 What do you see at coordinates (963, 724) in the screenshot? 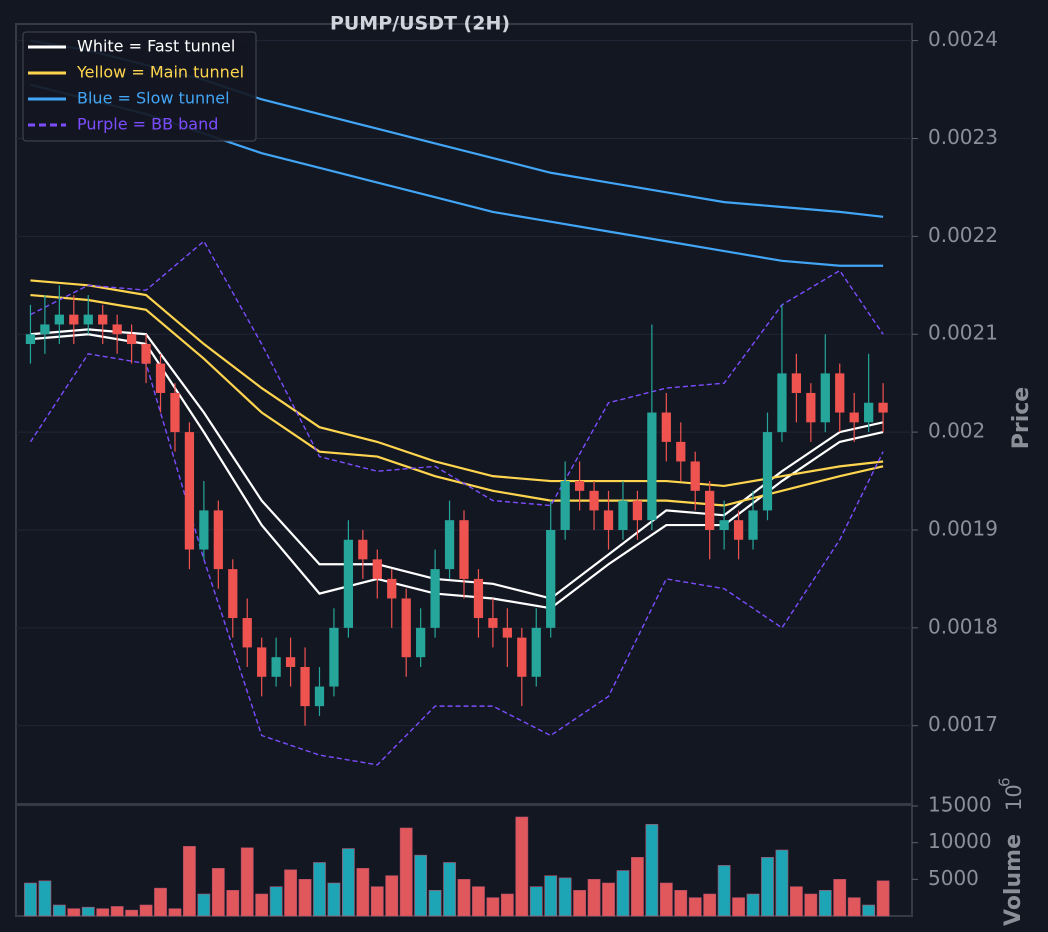
I see `y-tick-label: 0.0017` at bounding box center [963, 724].